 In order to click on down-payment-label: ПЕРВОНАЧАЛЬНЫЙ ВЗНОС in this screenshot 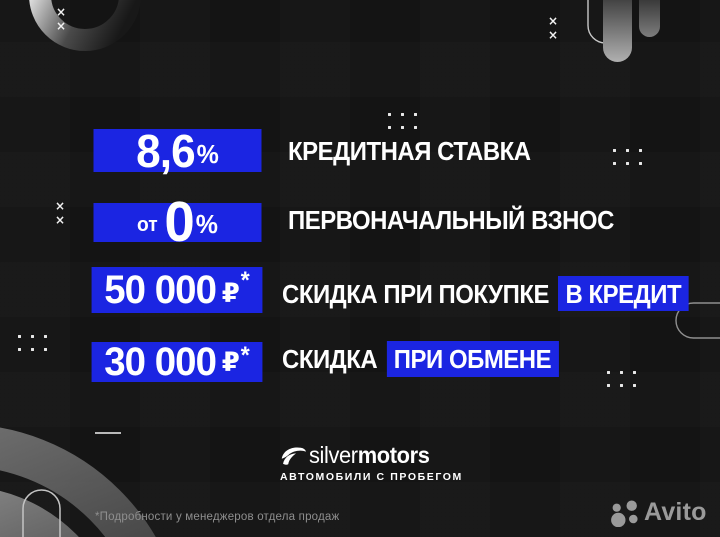, I will do `click(451, 220)`.